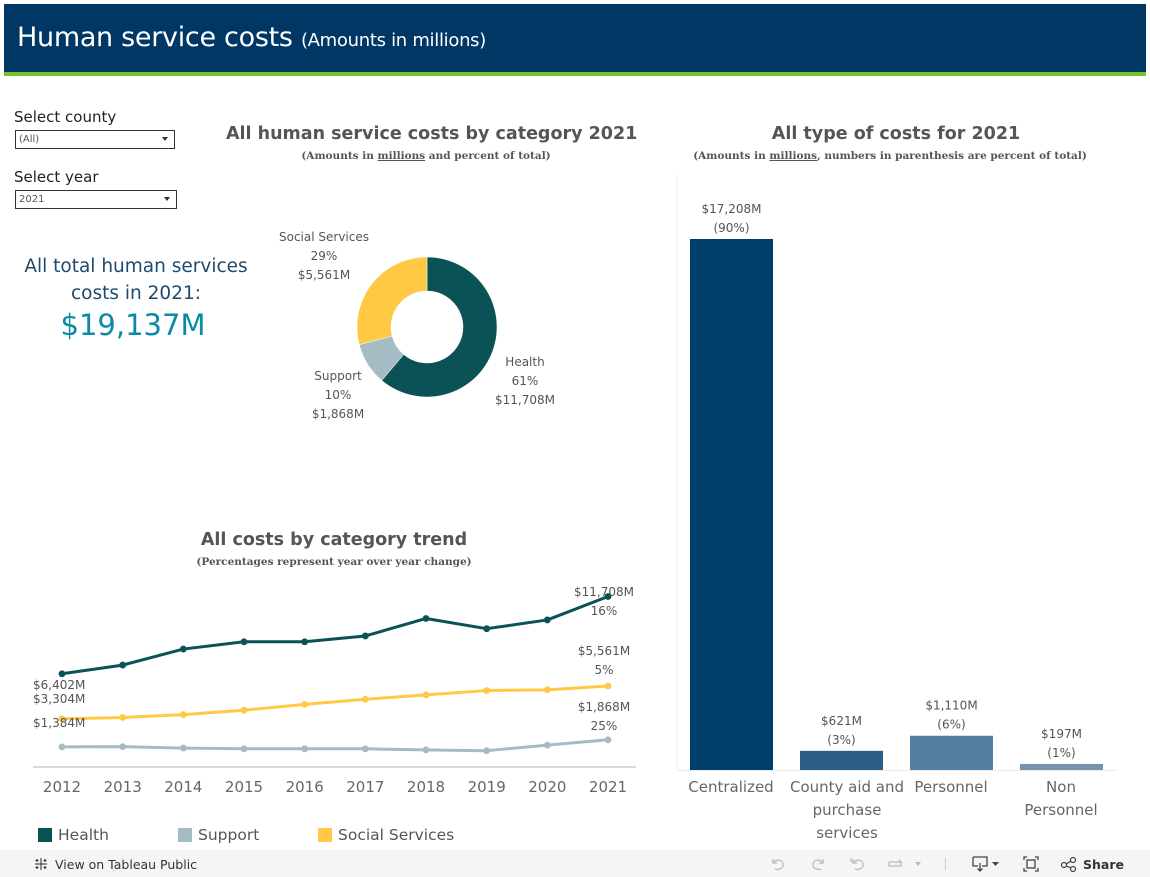 This screenshot has width=1150, height=877. What do you see at coordinates (183, 787) in the screenshot?
I see `x-tick-2014: 2014` at bounding box center [183, 787].